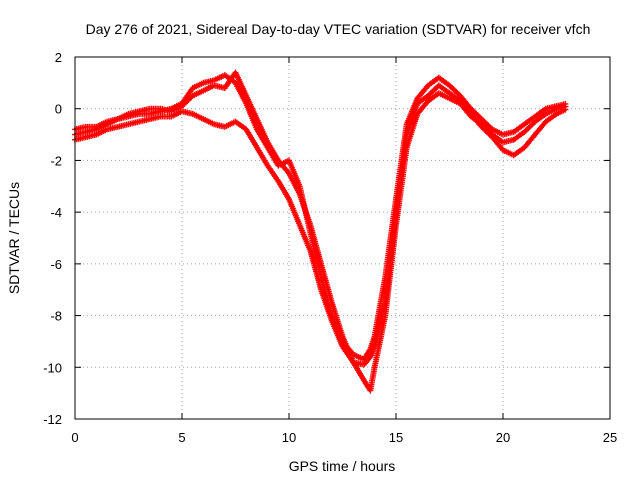  What do you see at coordinates (52, 367) in the screenshot?
I see `y-tick-label: -10` at bounding box center [52, 367].